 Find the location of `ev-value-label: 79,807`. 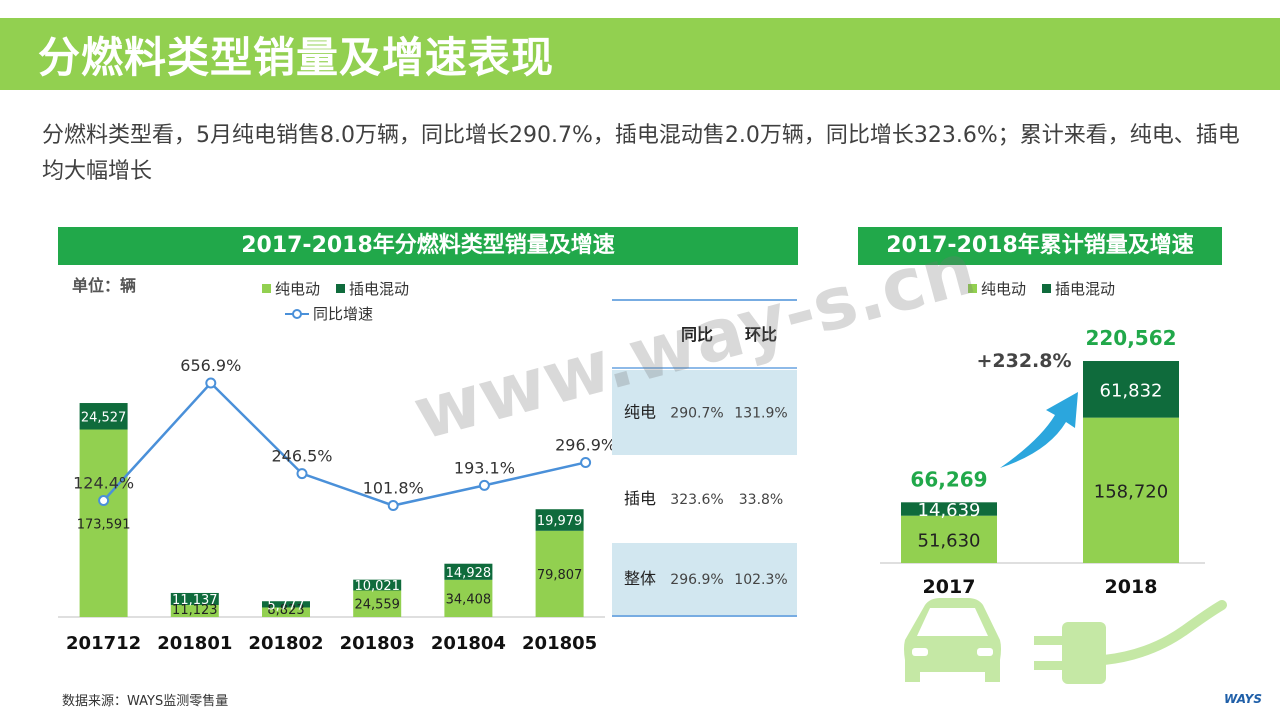

ev-value-label: 79,807 is located at coordinates (560, 575).